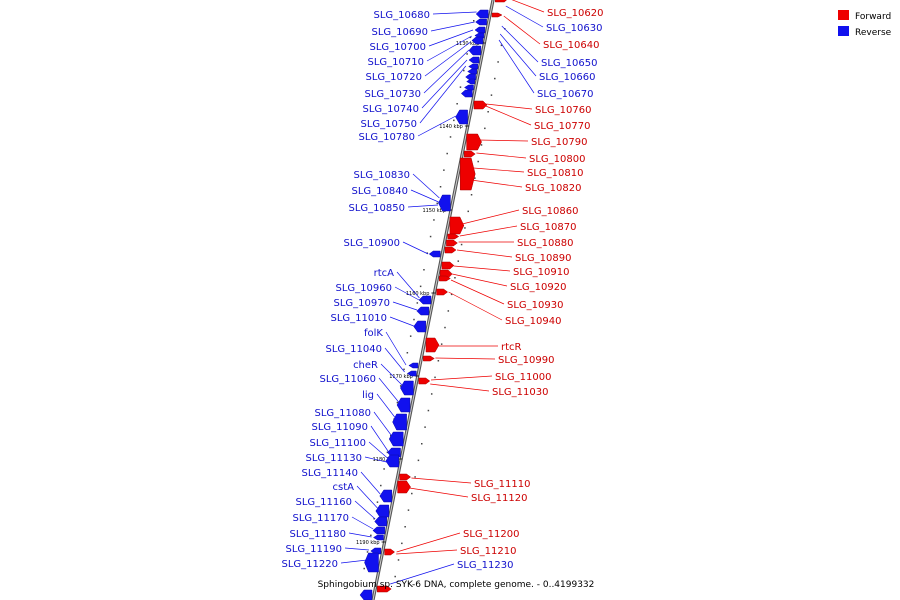 The width and height of the screenshot is (900, 600). What do you see at coordinates (368, 543) in the screenshot?
I see `axis-tick-label: 1190 kbp` at bounding box center [368, 543].